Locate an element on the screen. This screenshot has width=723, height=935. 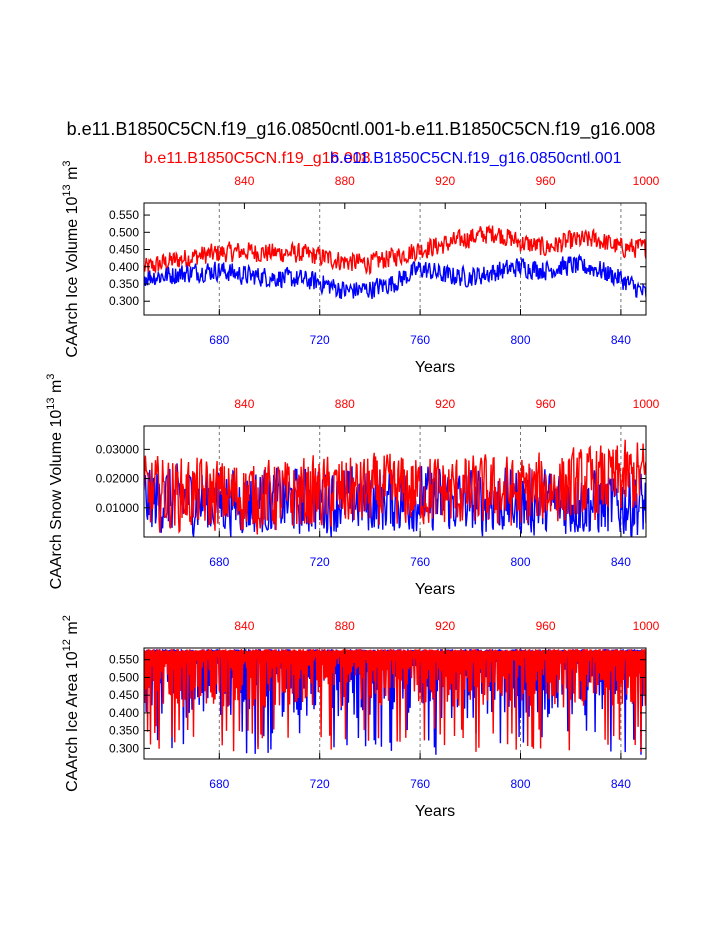
y-tick-label: 0.01000 is located at coordinates (118, 508).